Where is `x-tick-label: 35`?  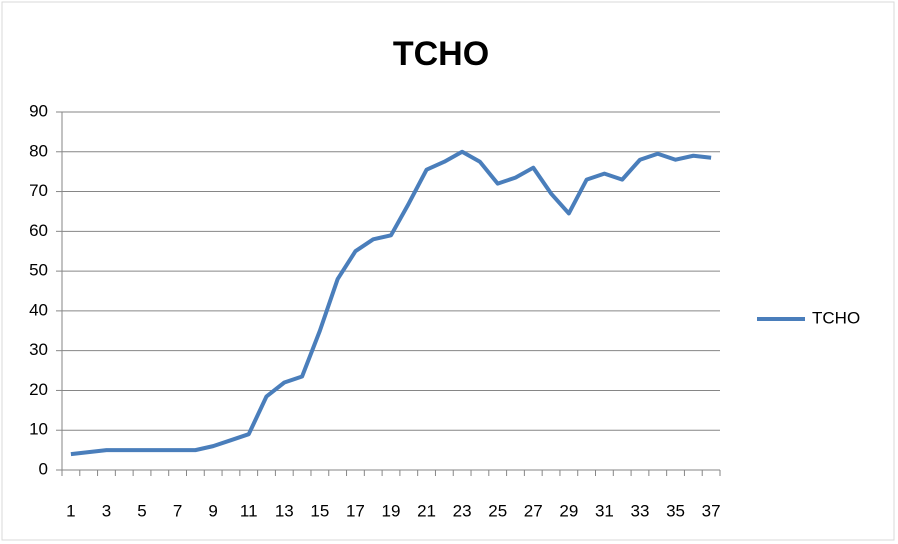 x-tick-label: 35 is located at coordinates (675, 510).